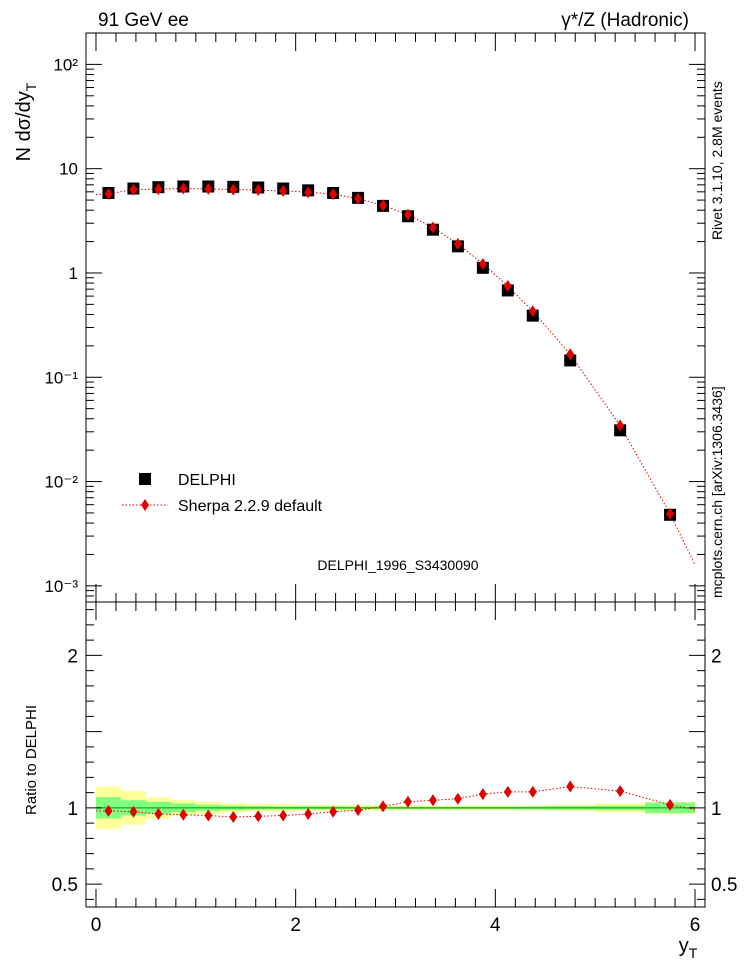 This screenshot has height=972, width=746. I want to click on ratio-ytick-label: 0.5, so click(65, 885).